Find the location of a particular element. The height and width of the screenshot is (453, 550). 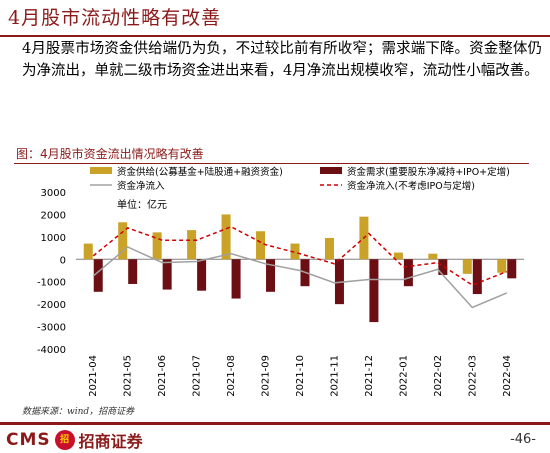

x-tick-label: 2021-10 is located at coordinates (300, 376).